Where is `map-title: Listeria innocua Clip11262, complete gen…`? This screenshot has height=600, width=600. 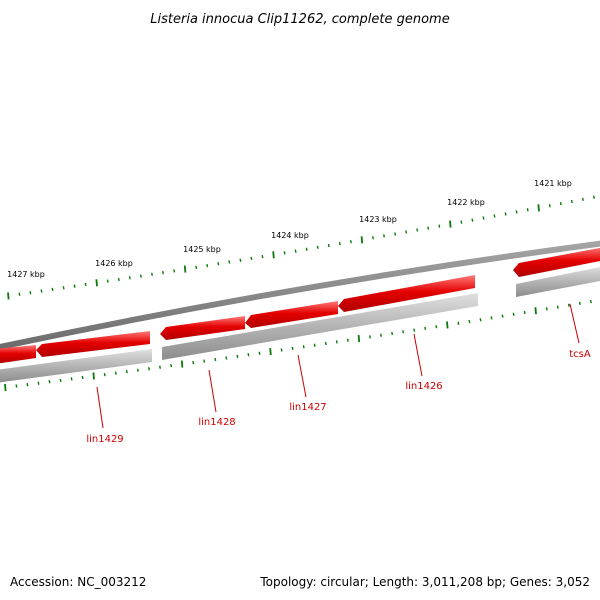 map-title: Listeria innocua Clip11262, complete gen… is located at coordinates (299, 19).